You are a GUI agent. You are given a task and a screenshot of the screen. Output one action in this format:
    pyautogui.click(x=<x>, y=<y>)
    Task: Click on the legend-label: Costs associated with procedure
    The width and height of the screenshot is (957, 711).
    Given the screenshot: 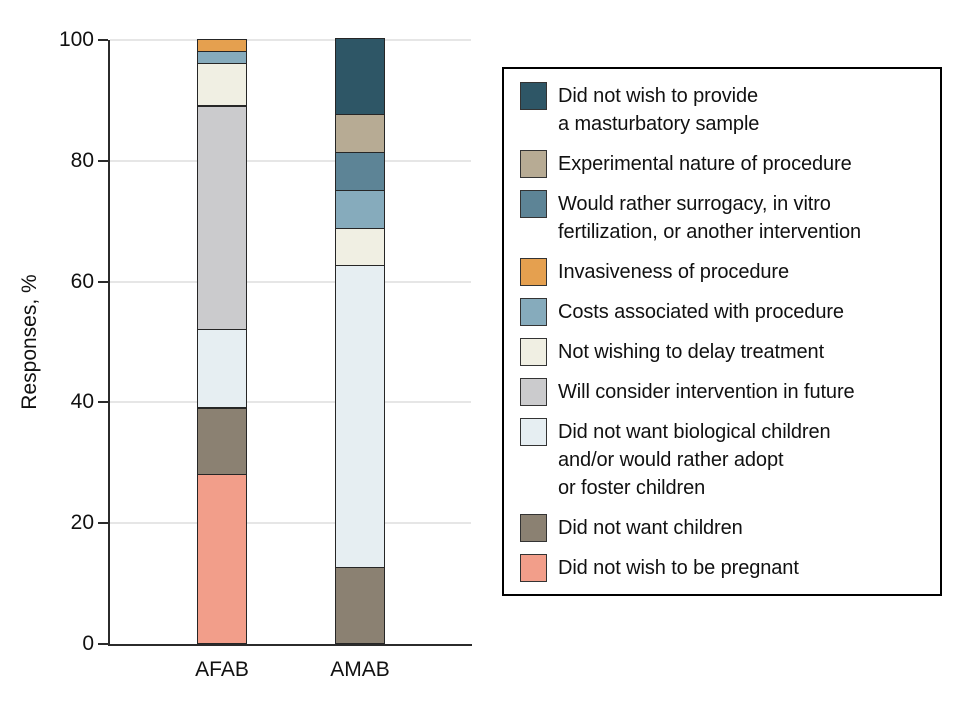 What is the action you would take?
    pyautogui.click(x=701, y=312)
    